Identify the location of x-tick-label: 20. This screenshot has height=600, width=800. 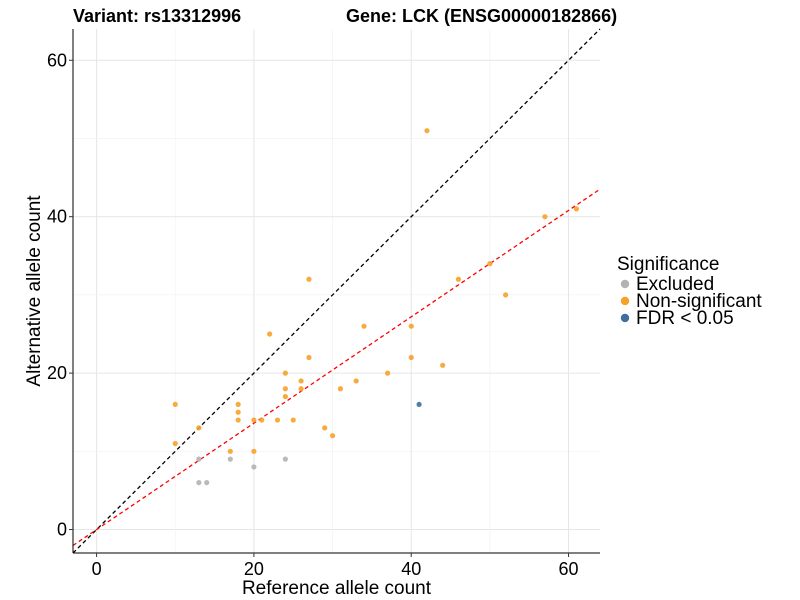
(254, 569).